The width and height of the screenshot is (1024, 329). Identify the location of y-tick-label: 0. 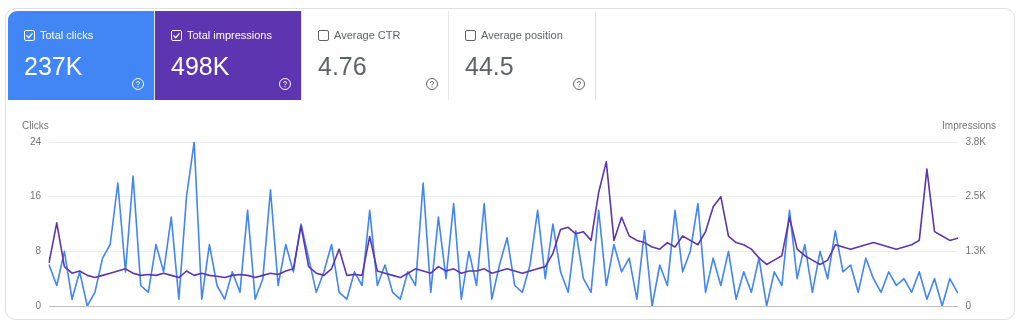
(38, 305).